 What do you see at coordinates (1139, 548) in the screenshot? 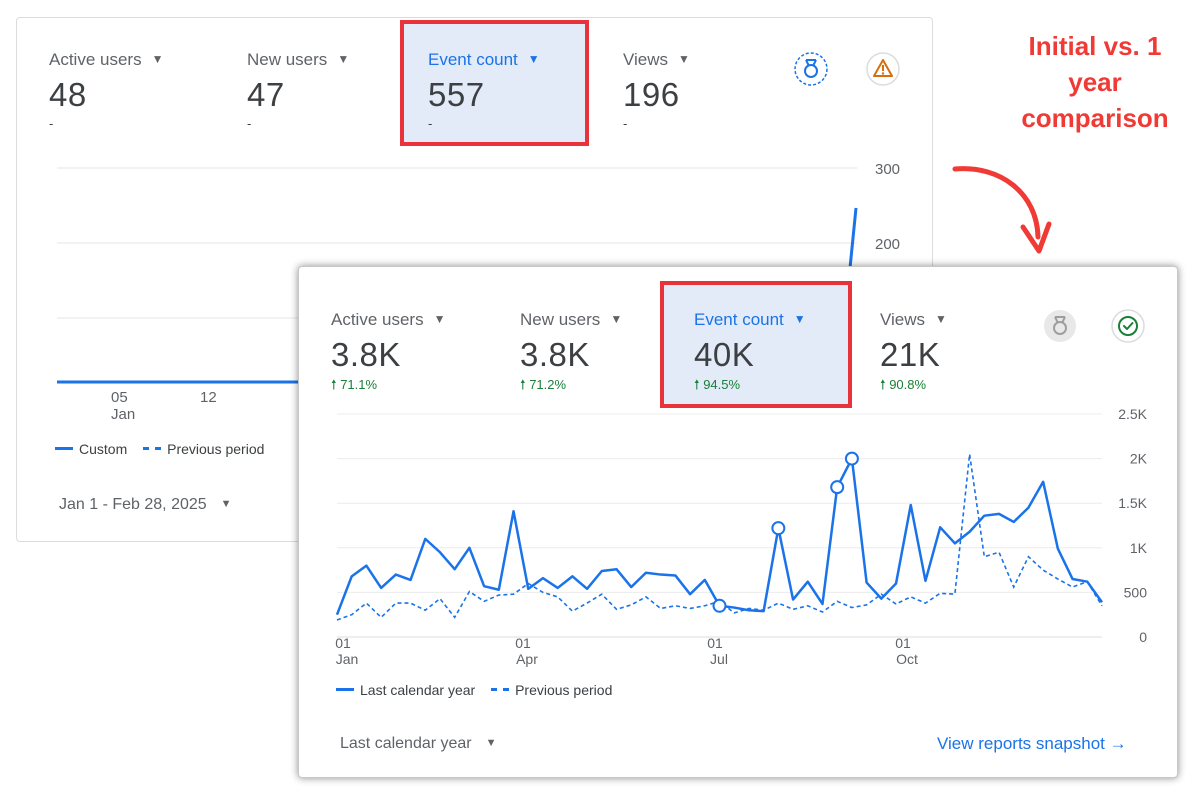
I see `y-tick-label: 1K` at bounding box center [1139, 548].